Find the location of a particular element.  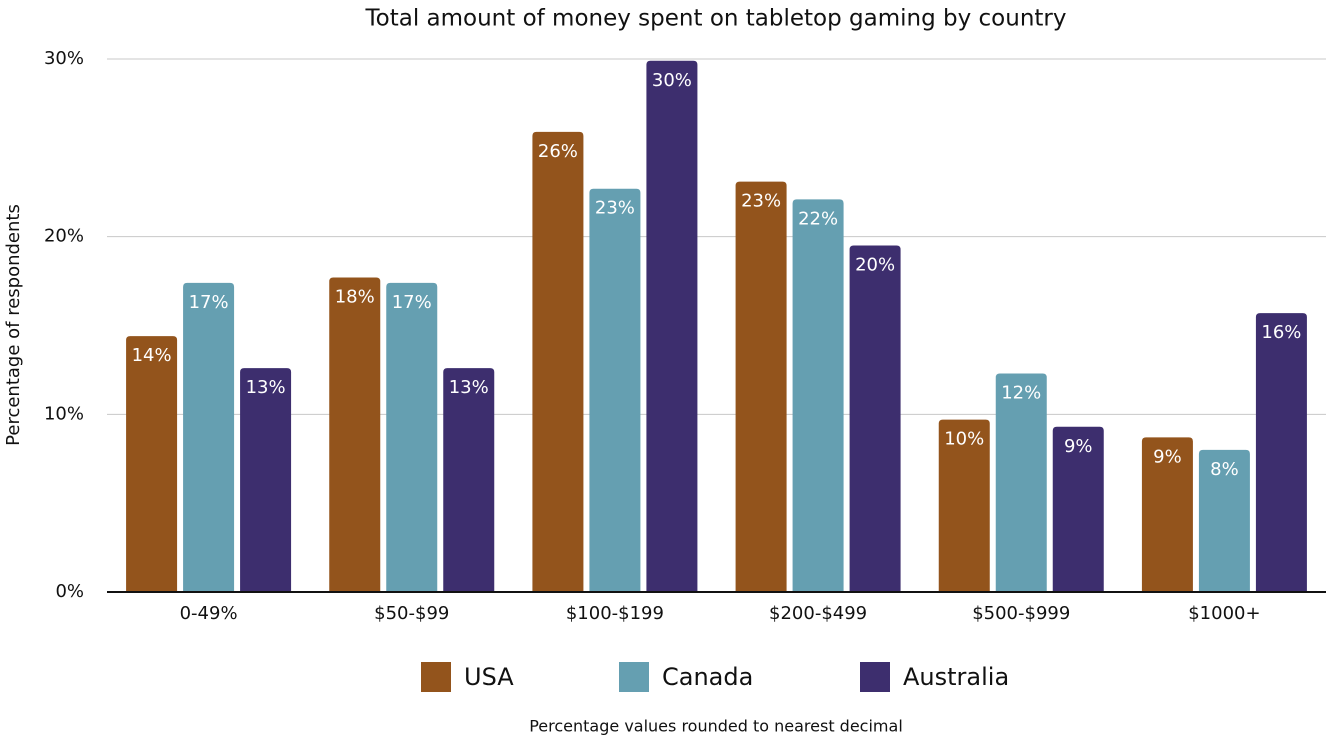

x-tick-label: $1000+ is located at coordinates (1224, 613).